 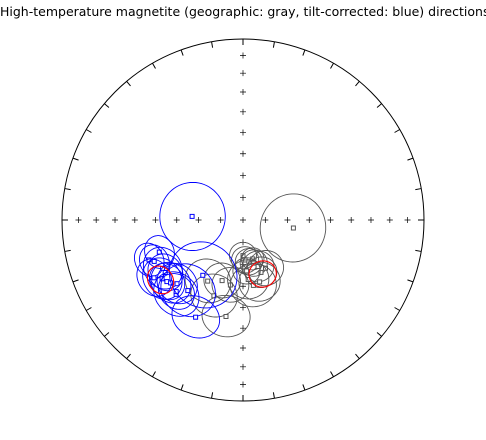 I want to click on center-cross, so click(x=243, y=220).